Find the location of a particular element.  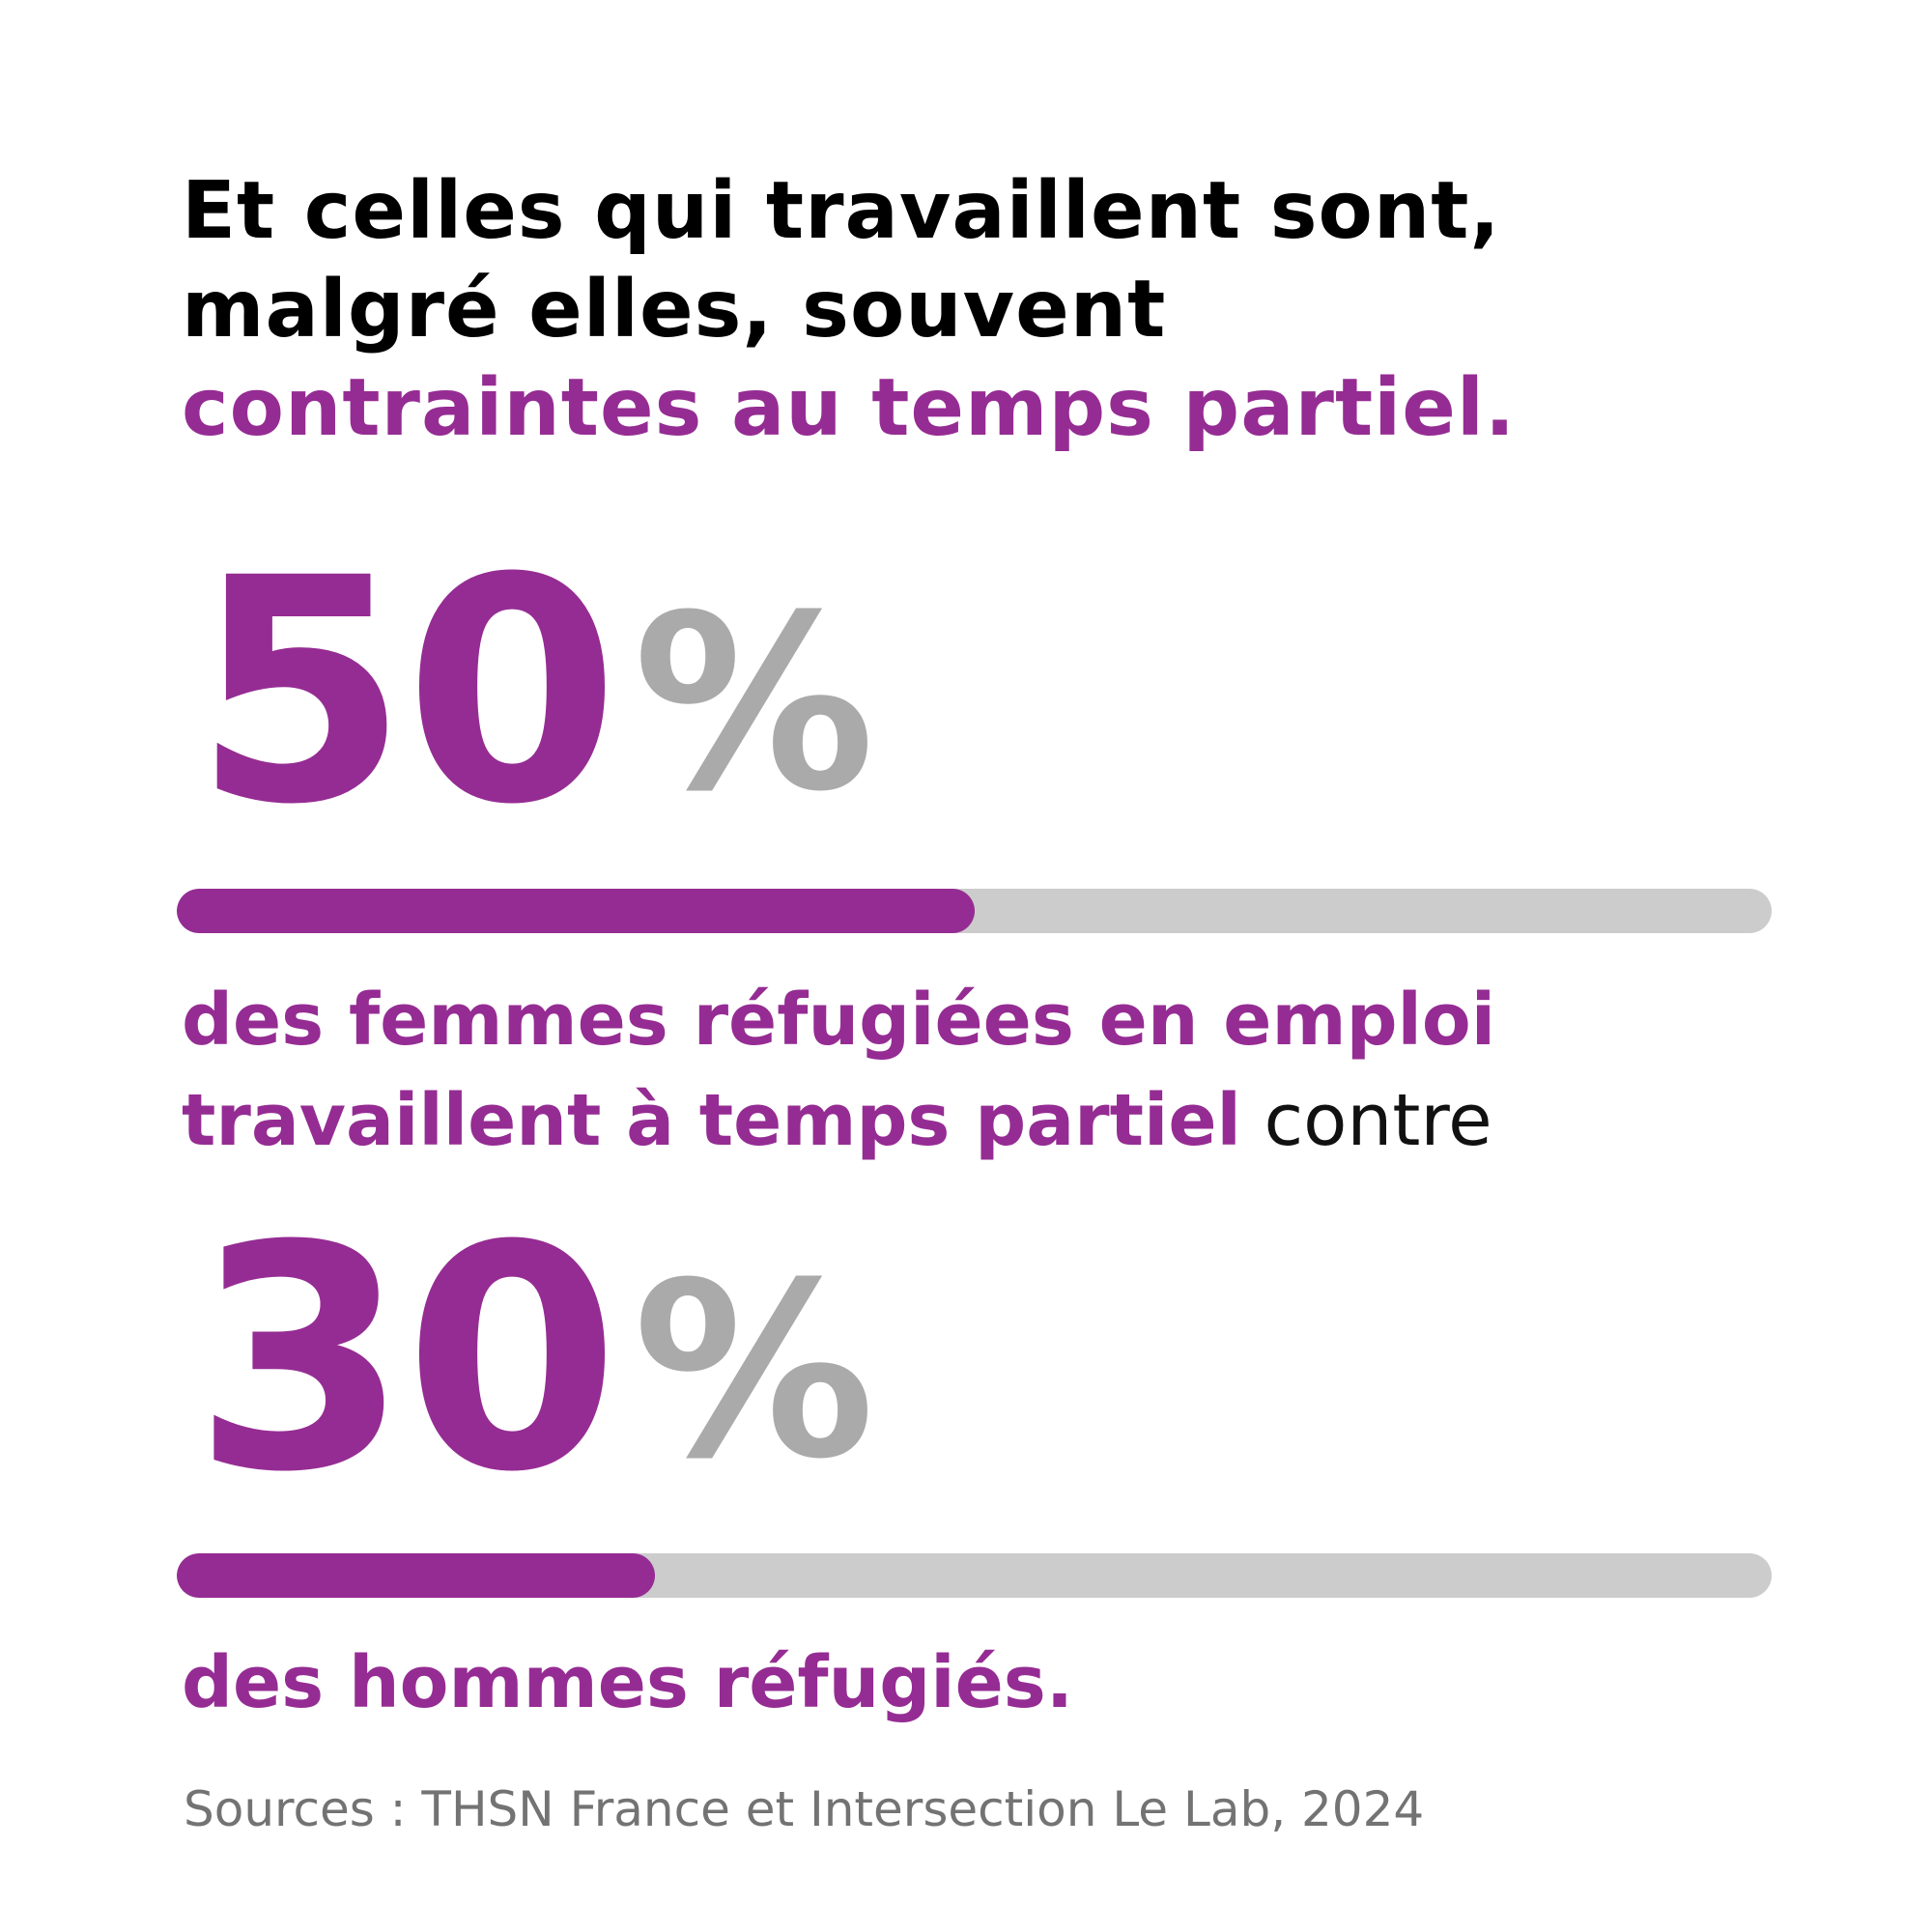

progress-bar-men is located at coordinates (974, 1575).